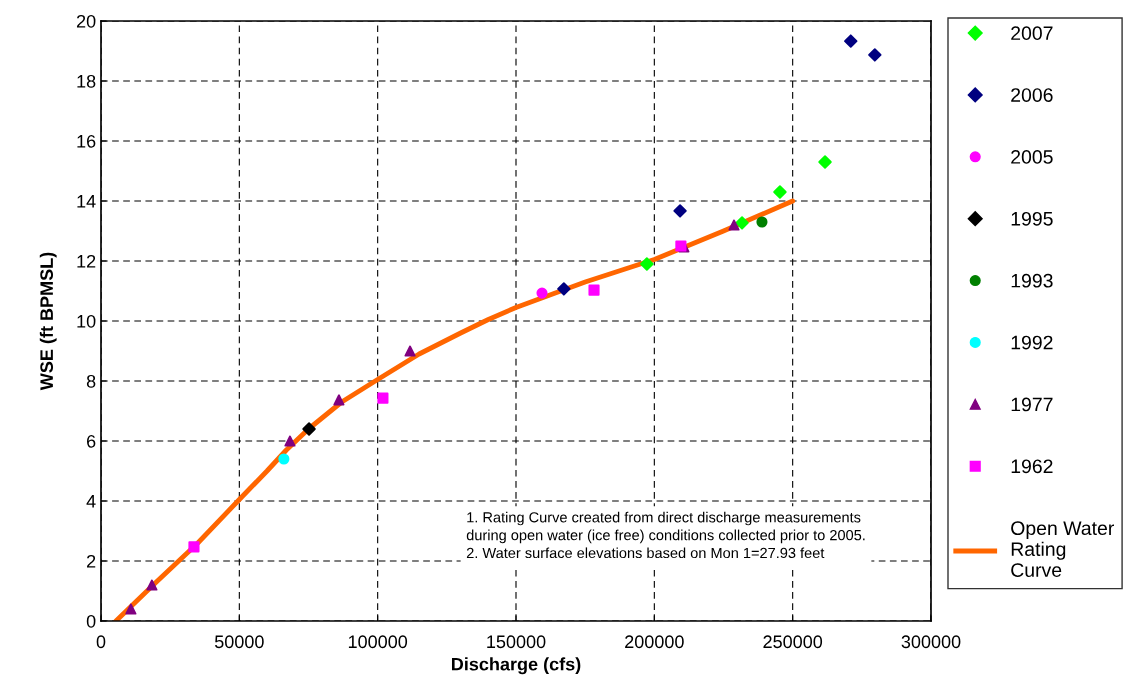  What do you see at coordinates (931, 642) in the screenshot?
I see `x-tick-label: 300000` at bounding box center [931, 642].